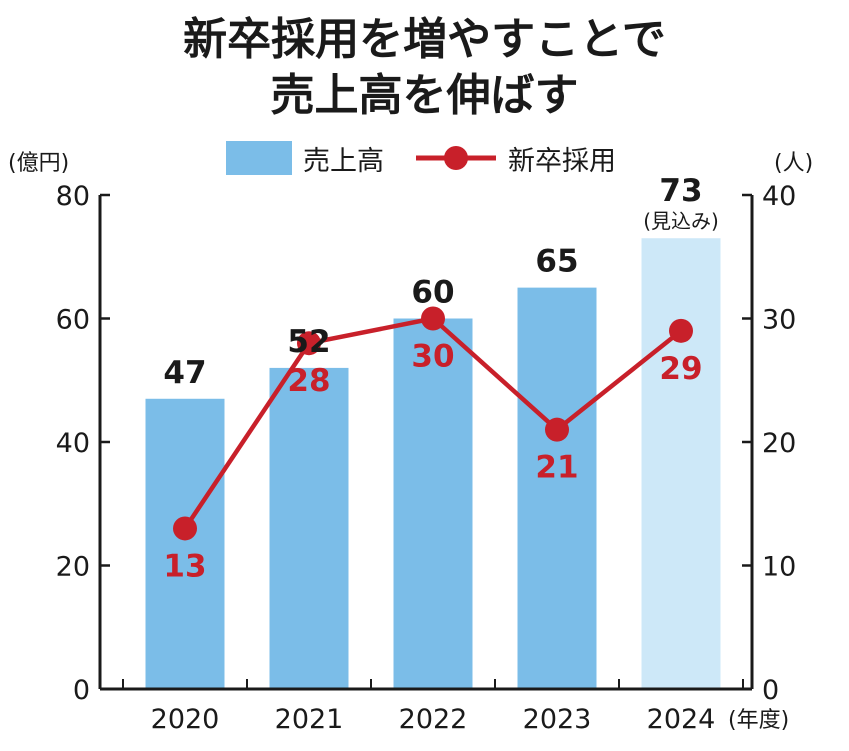 The height and width of the screenshot is (751, 849). What do you see at coordinates (308, 381) in the screenshot?
I see `line-value-label-2021: 28` at bounding box center [308, 381].